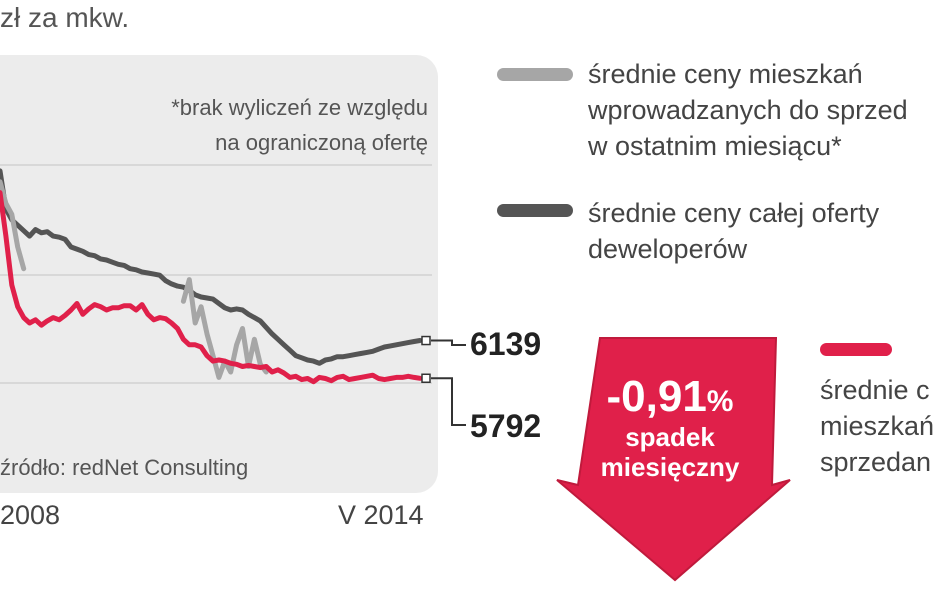 Image resolution: width=948 pixels, height=593 pixels. I want to click on legend-sold-line-2: mieszkań, so click(877, 426).